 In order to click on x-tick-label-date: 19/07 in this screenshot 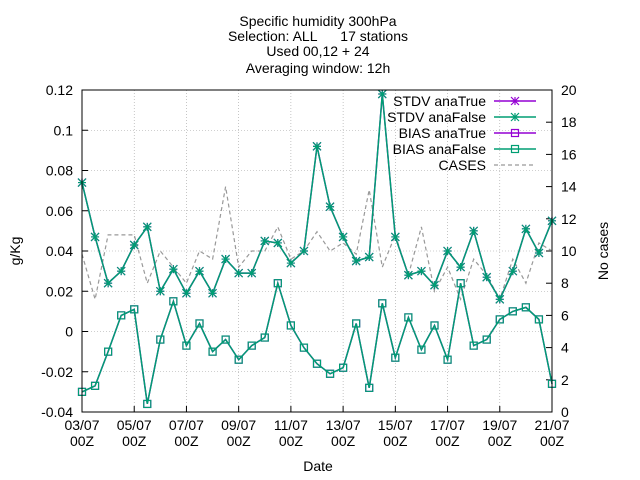, I will do `click(499, 425)`.